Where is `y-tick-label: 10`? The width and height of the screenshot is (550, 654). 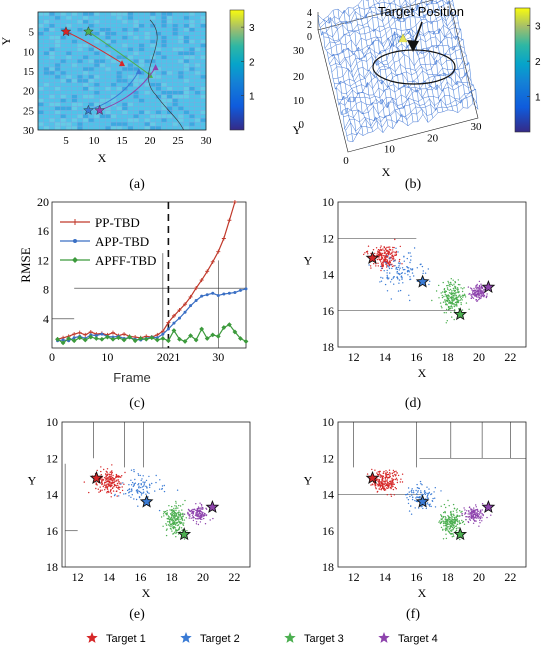 y-tick-label: 10 is located at coordinates (328, 422).